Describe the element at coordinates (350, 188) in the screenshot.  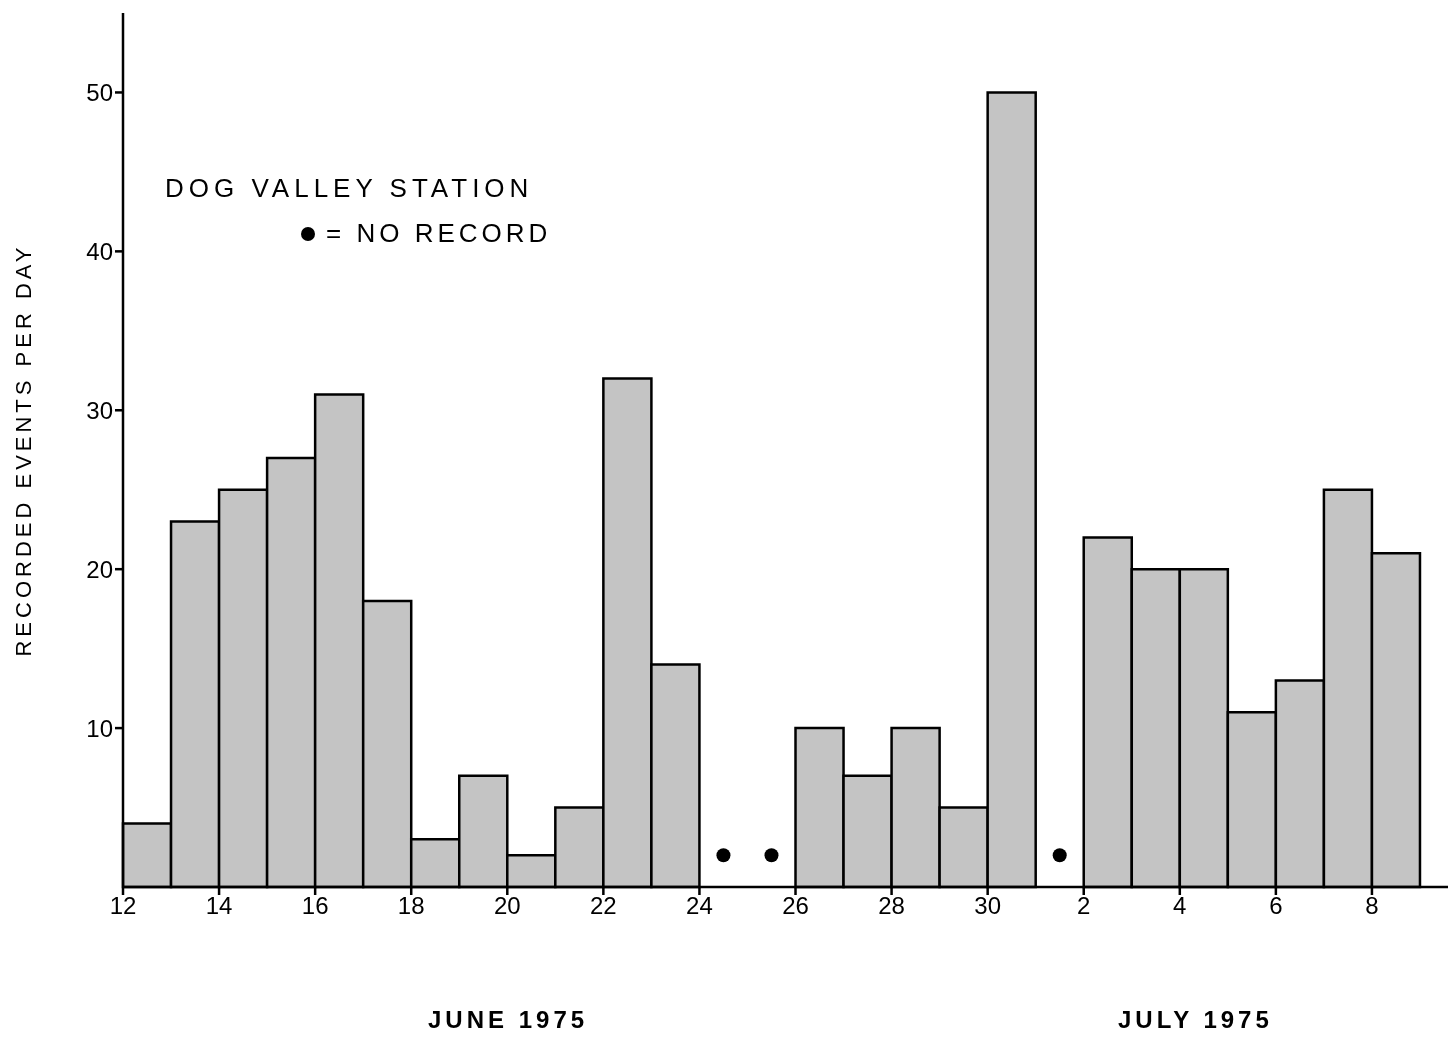
I see `text: DOG VALLEY STATION` at that location.